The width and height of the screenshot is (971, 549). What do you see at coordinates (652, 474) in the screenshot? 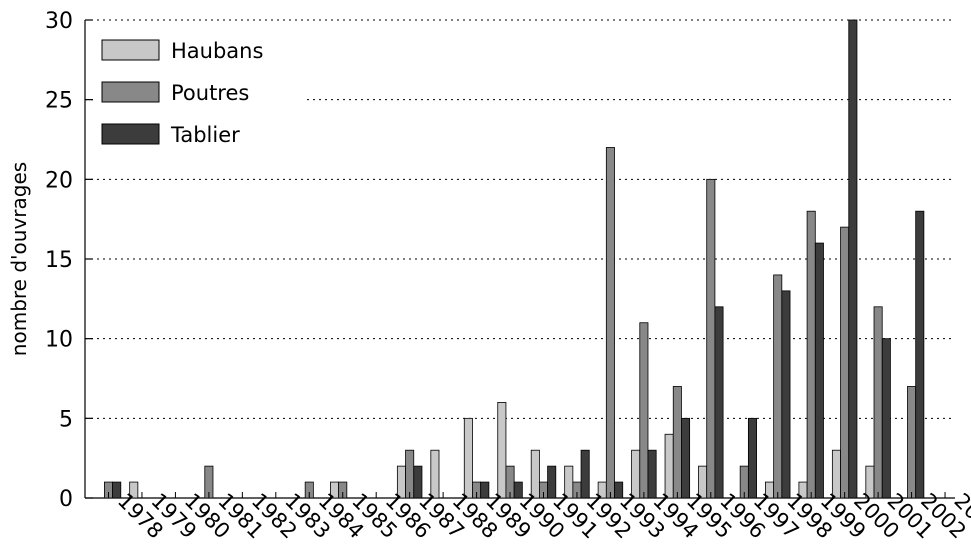
I see `bar-tablier-1994` at bounding box center [652, 474].